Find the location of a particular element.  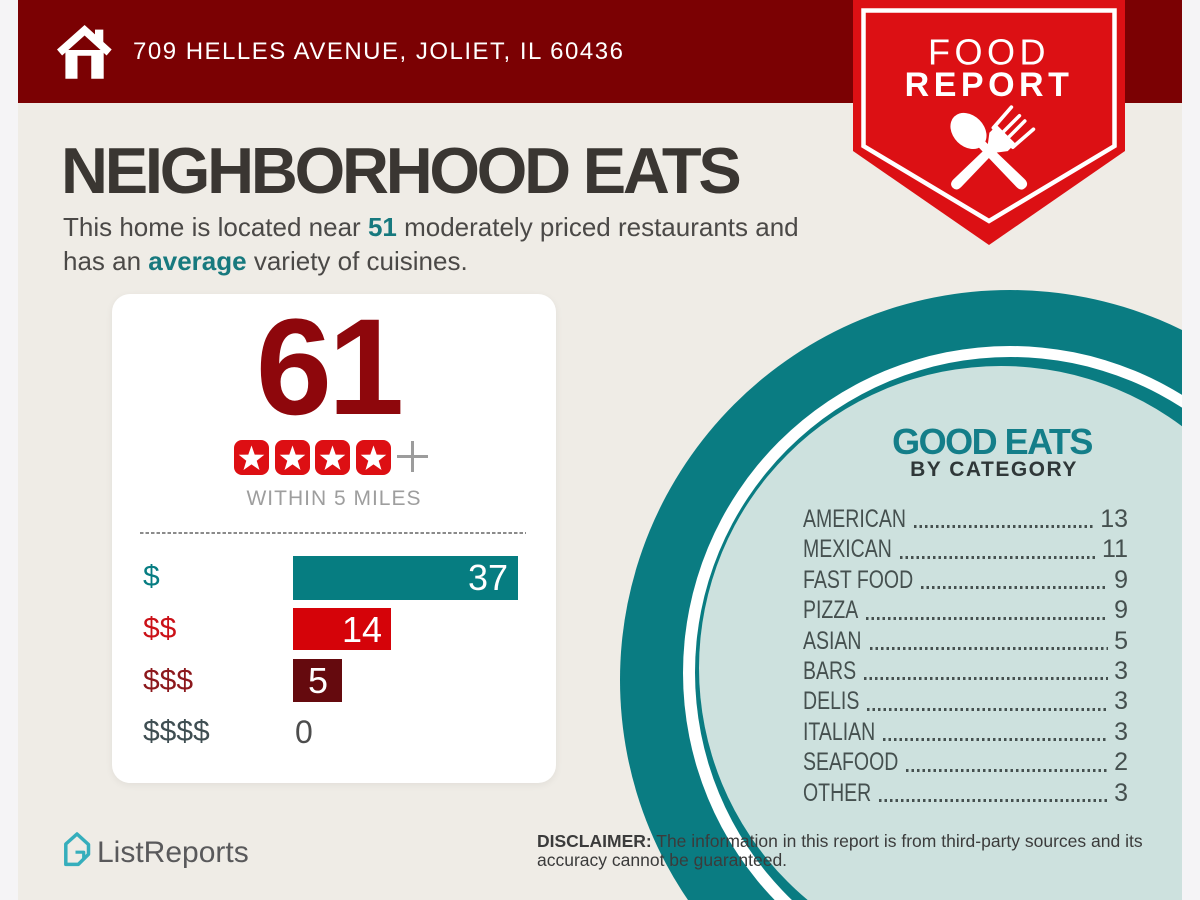

svg-text: FOOD is located at coordinates (989, 52).